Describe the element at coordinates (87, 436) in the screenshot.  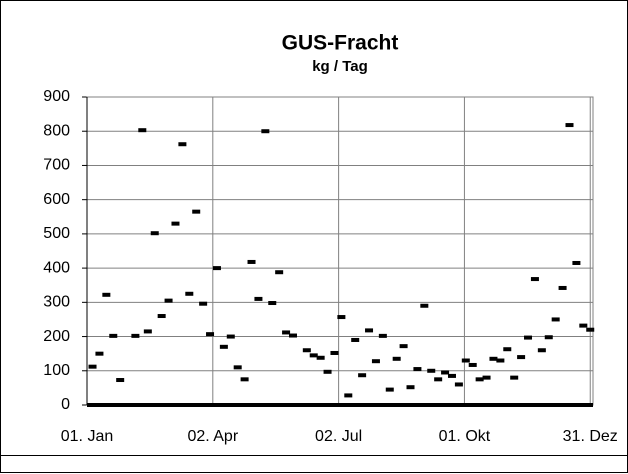
I see `x-tick-label: 01. Jan` at that location.